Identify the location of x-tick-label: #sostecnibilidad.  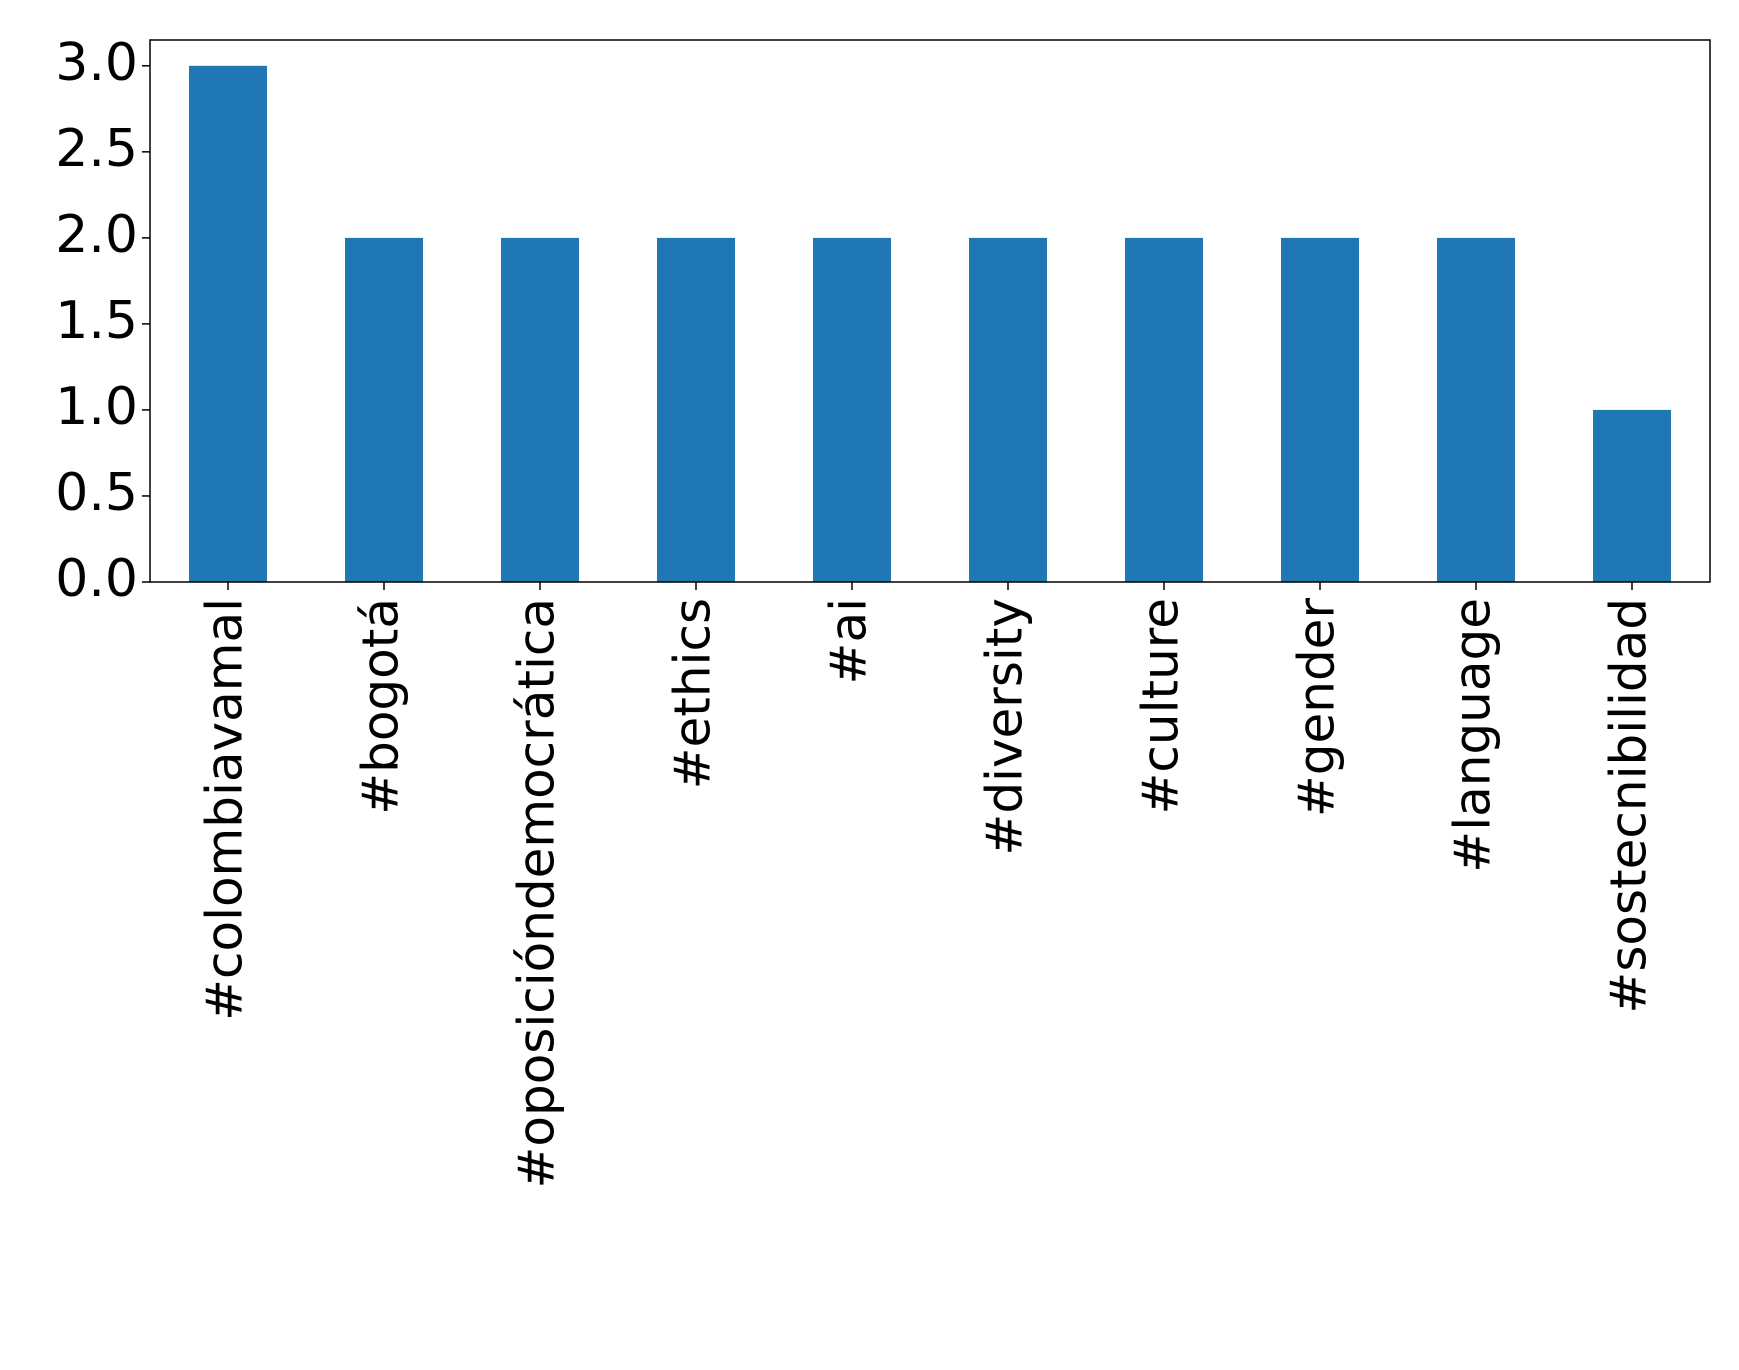
(1629, 806).